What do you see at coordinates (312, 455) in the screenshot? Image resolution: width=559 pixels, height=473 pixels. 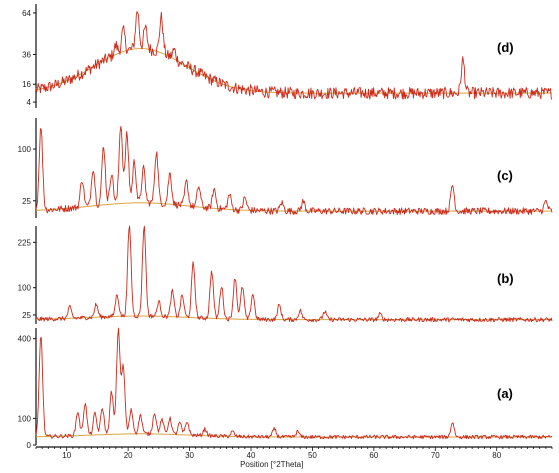 I see `x-tick-label: 50` at bounding box center [312, 455].